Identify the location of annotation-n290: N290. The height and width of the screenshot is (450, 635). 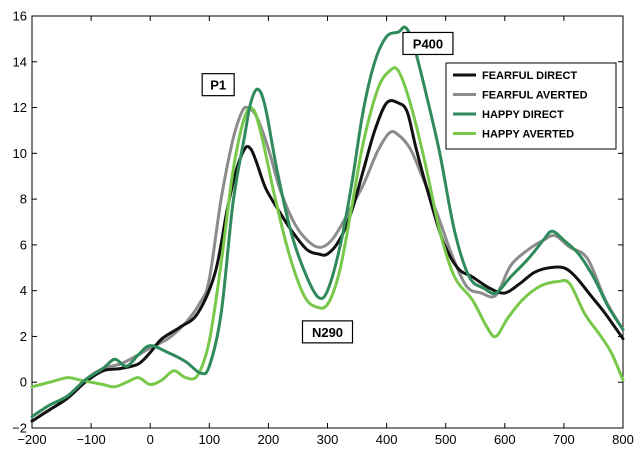
(327, 332).